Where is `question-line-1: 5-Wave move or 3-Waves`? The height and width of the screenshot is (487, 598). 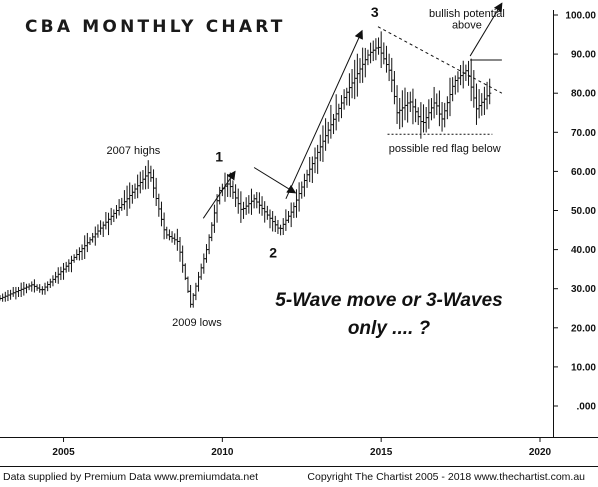
question-line-1: 5-Wave move or 3-Waves is located at coordinates (388, 300).